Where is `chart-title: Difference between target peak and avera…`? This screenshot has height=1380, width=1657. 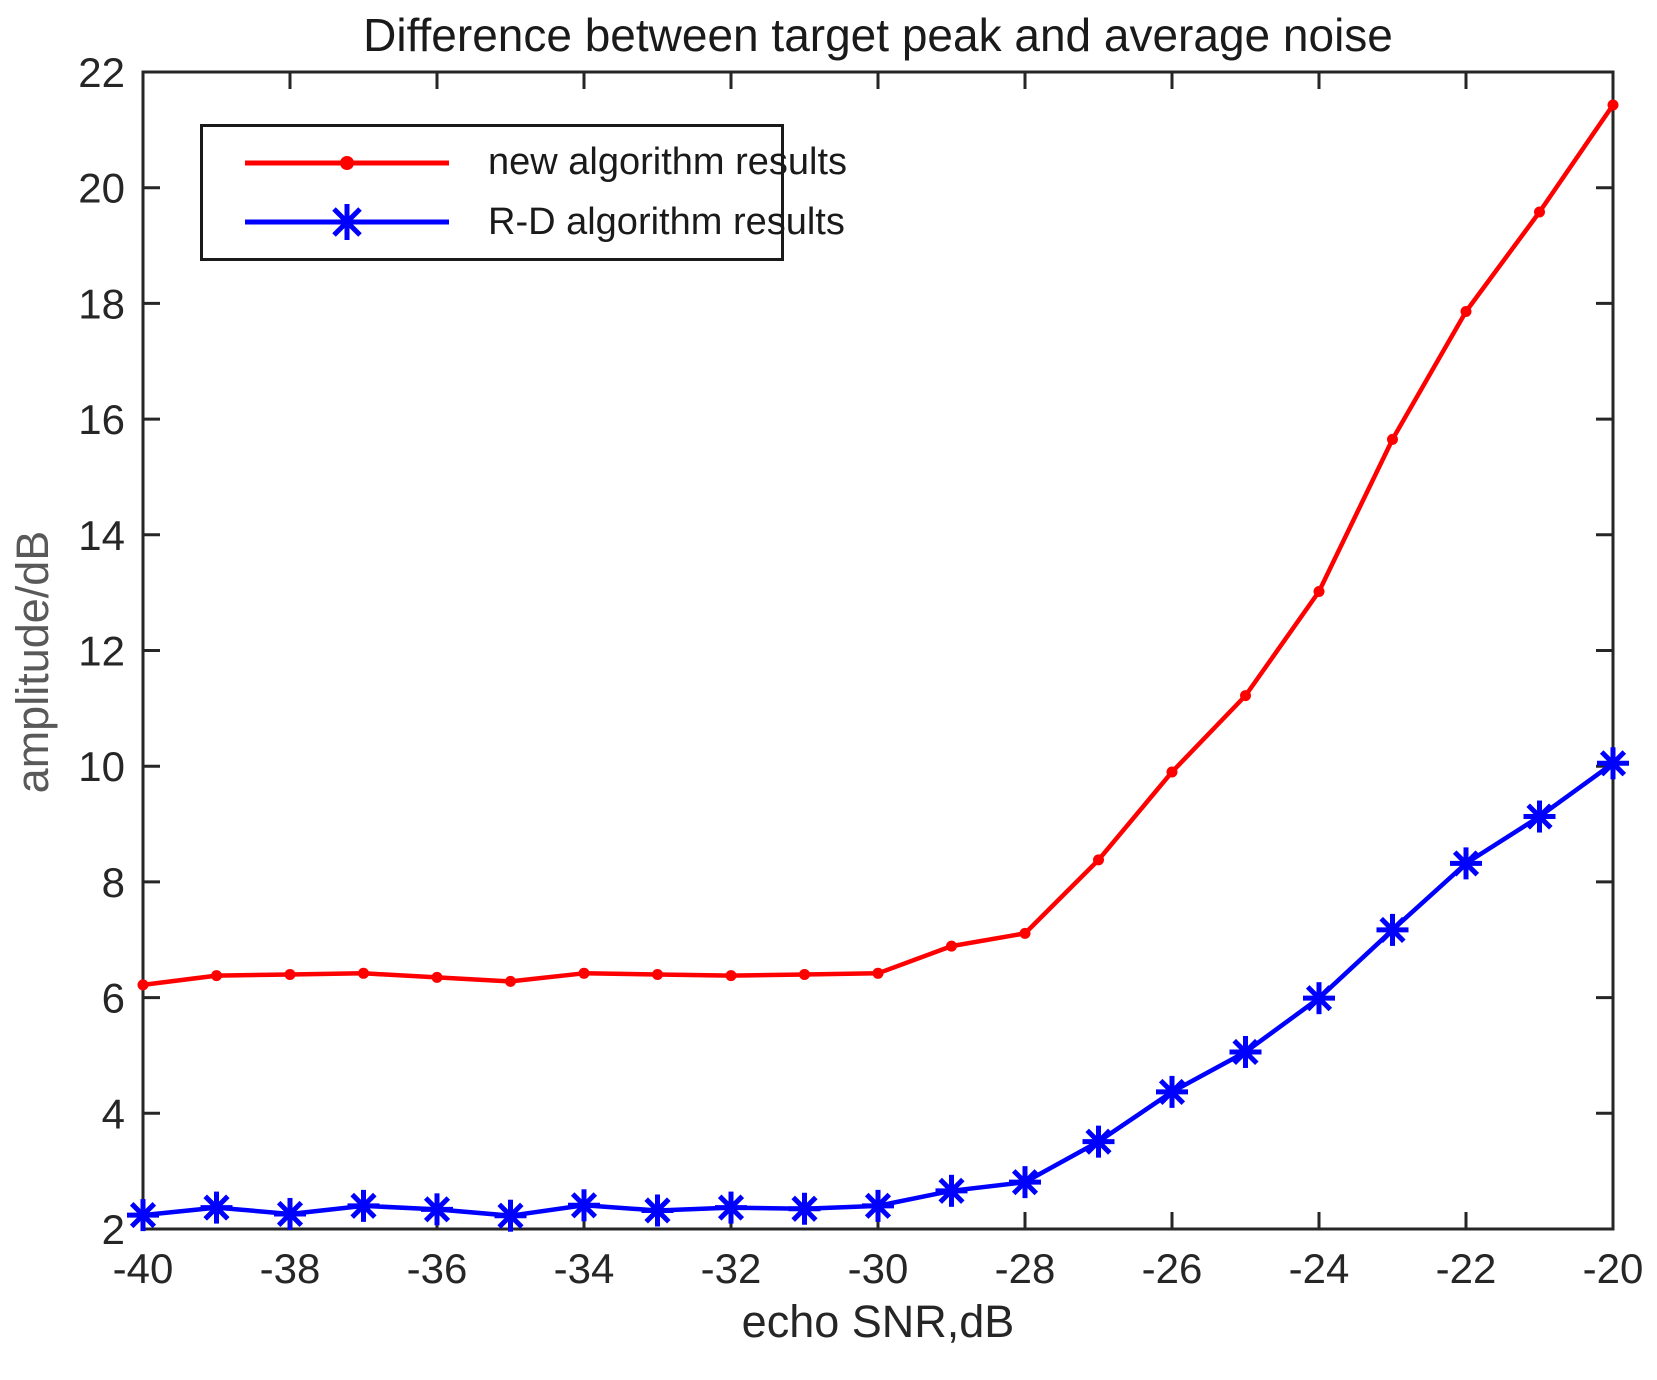 chart-title: Difference between target peak and avera… is located at coordinates (878, 35).